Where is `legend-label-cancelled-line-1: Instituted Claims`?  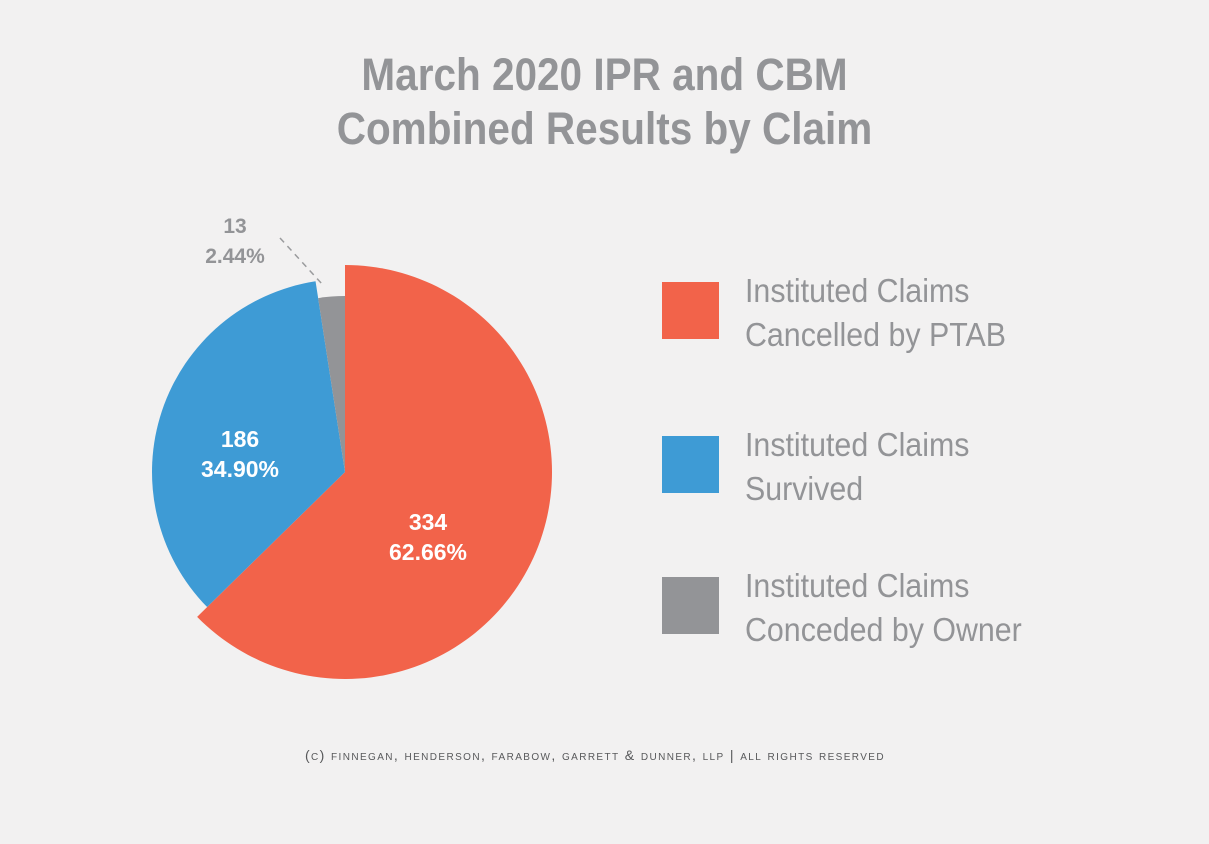
legend-label-cancelled-line-1: Instituted Claims is located at coordinates (857, 290).